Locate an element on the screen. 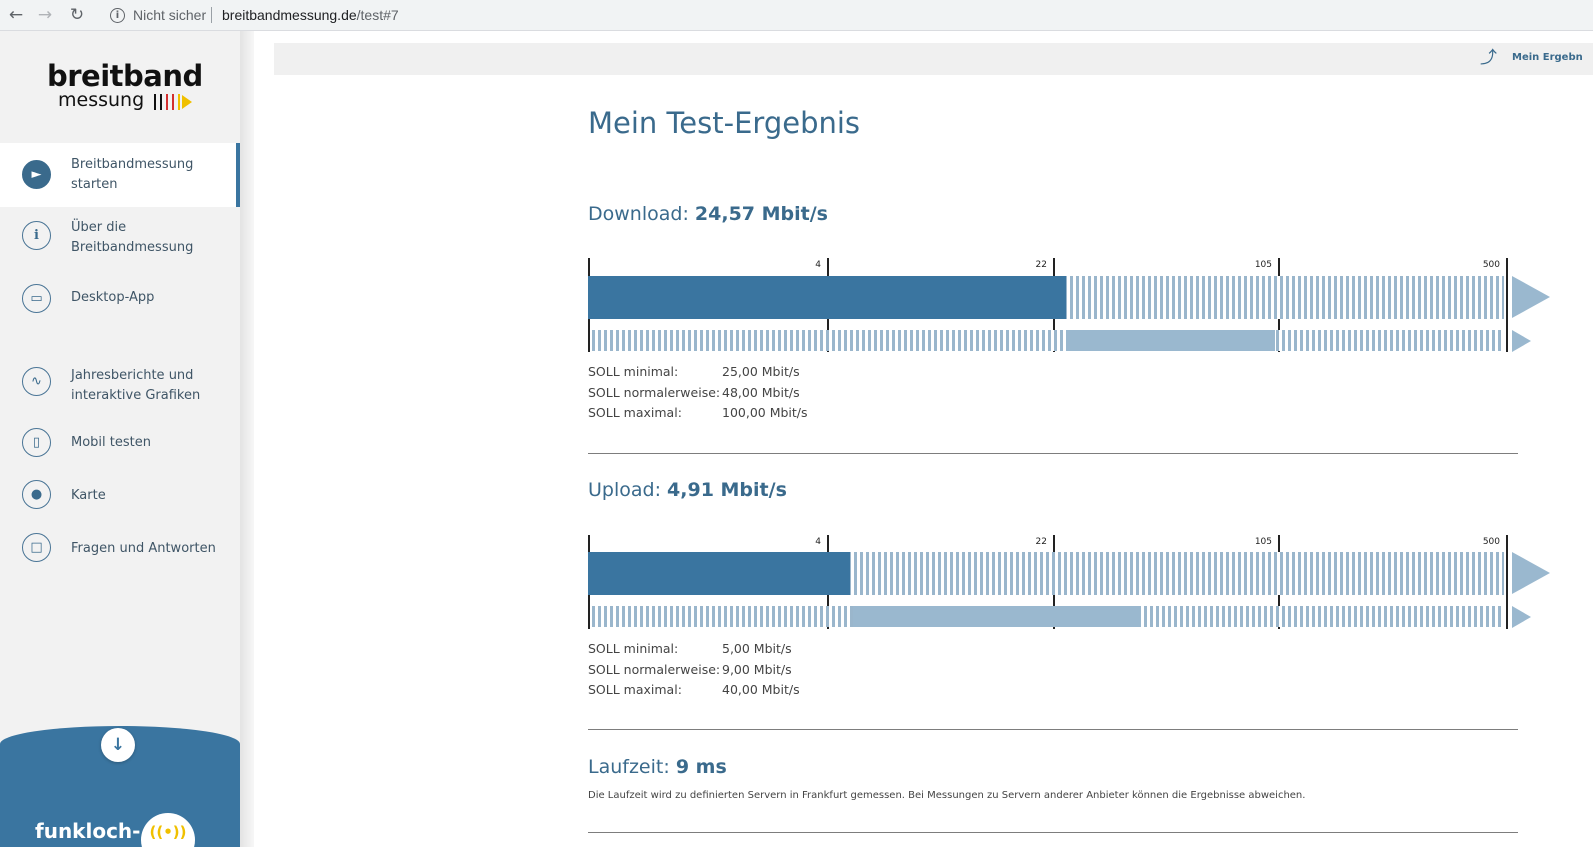  upload-scale-chart: 4 22 105 500 is located at coordinates (1070, 585).